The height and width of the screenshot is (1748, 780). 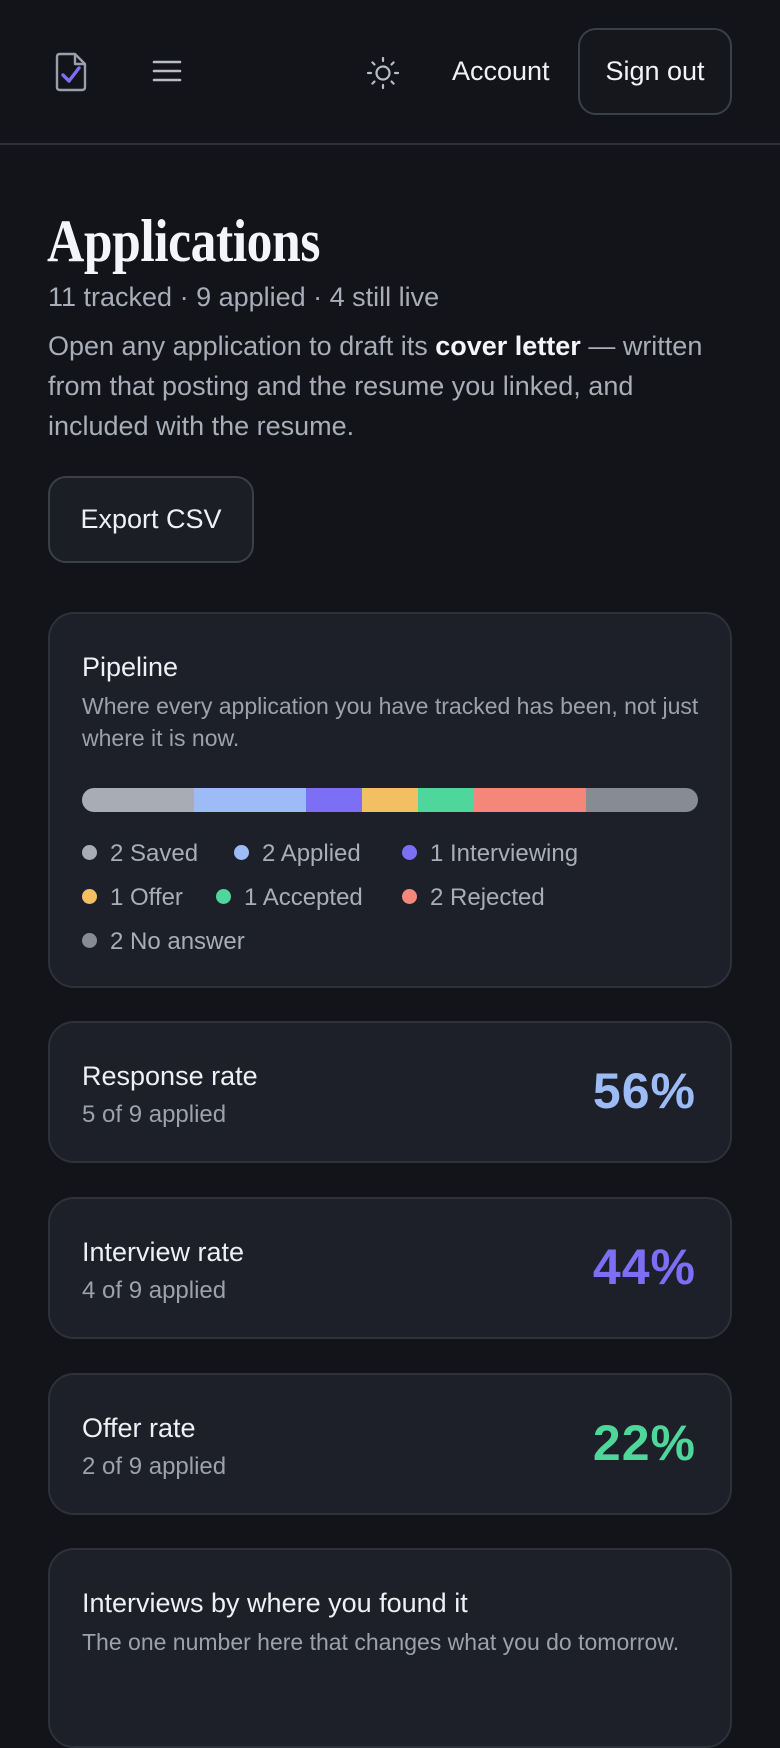 I want to click on pipeline-title: Pipeline, so click(x=130, y=667).